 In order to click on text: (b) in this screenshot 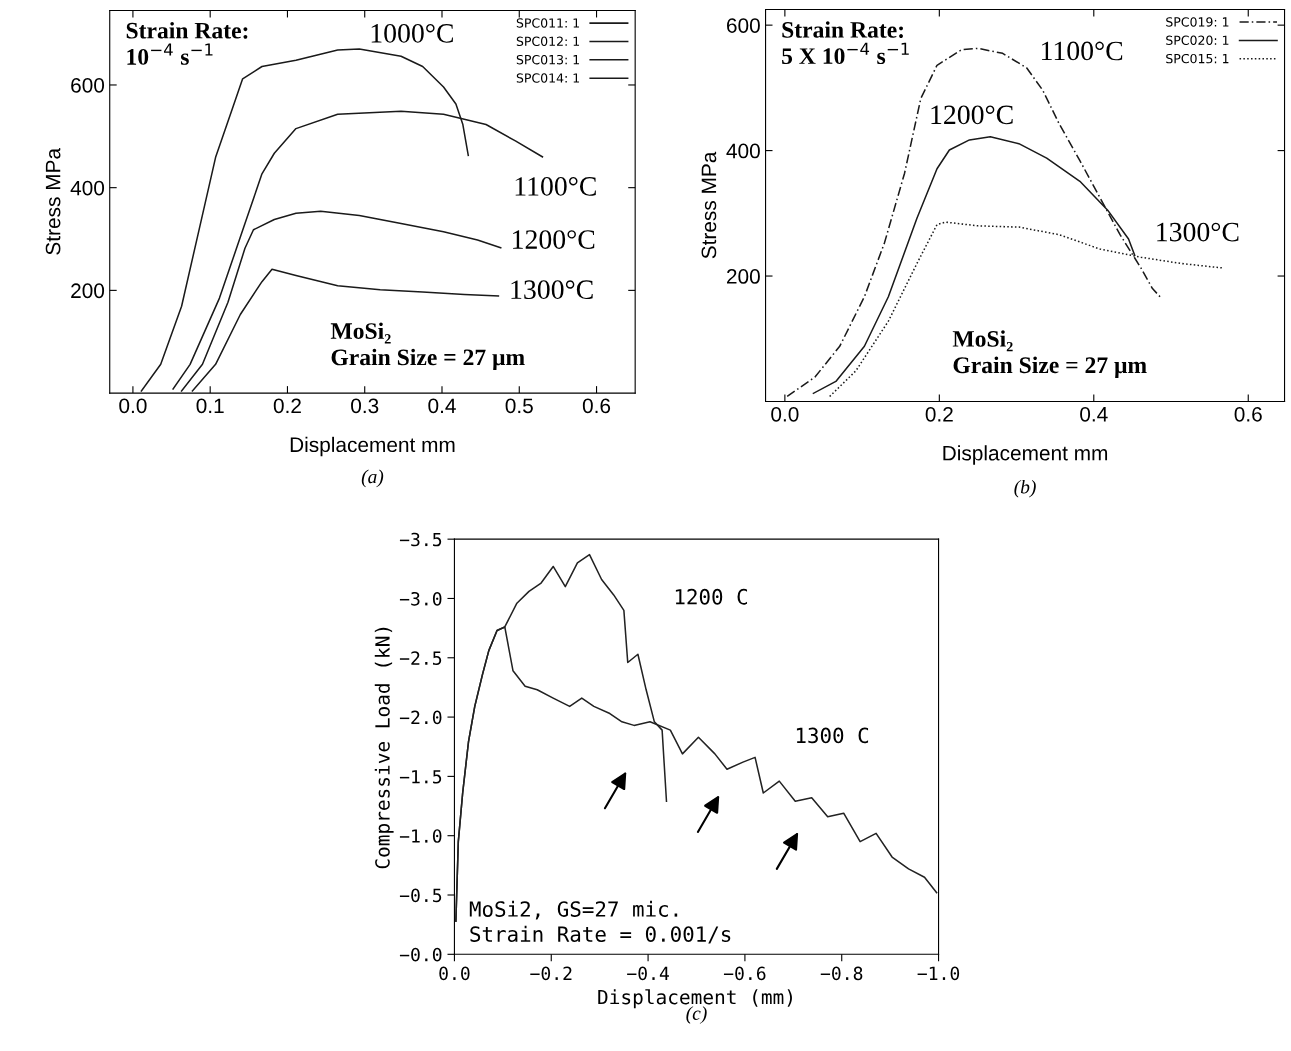, I will do `click(1025, 488)`.